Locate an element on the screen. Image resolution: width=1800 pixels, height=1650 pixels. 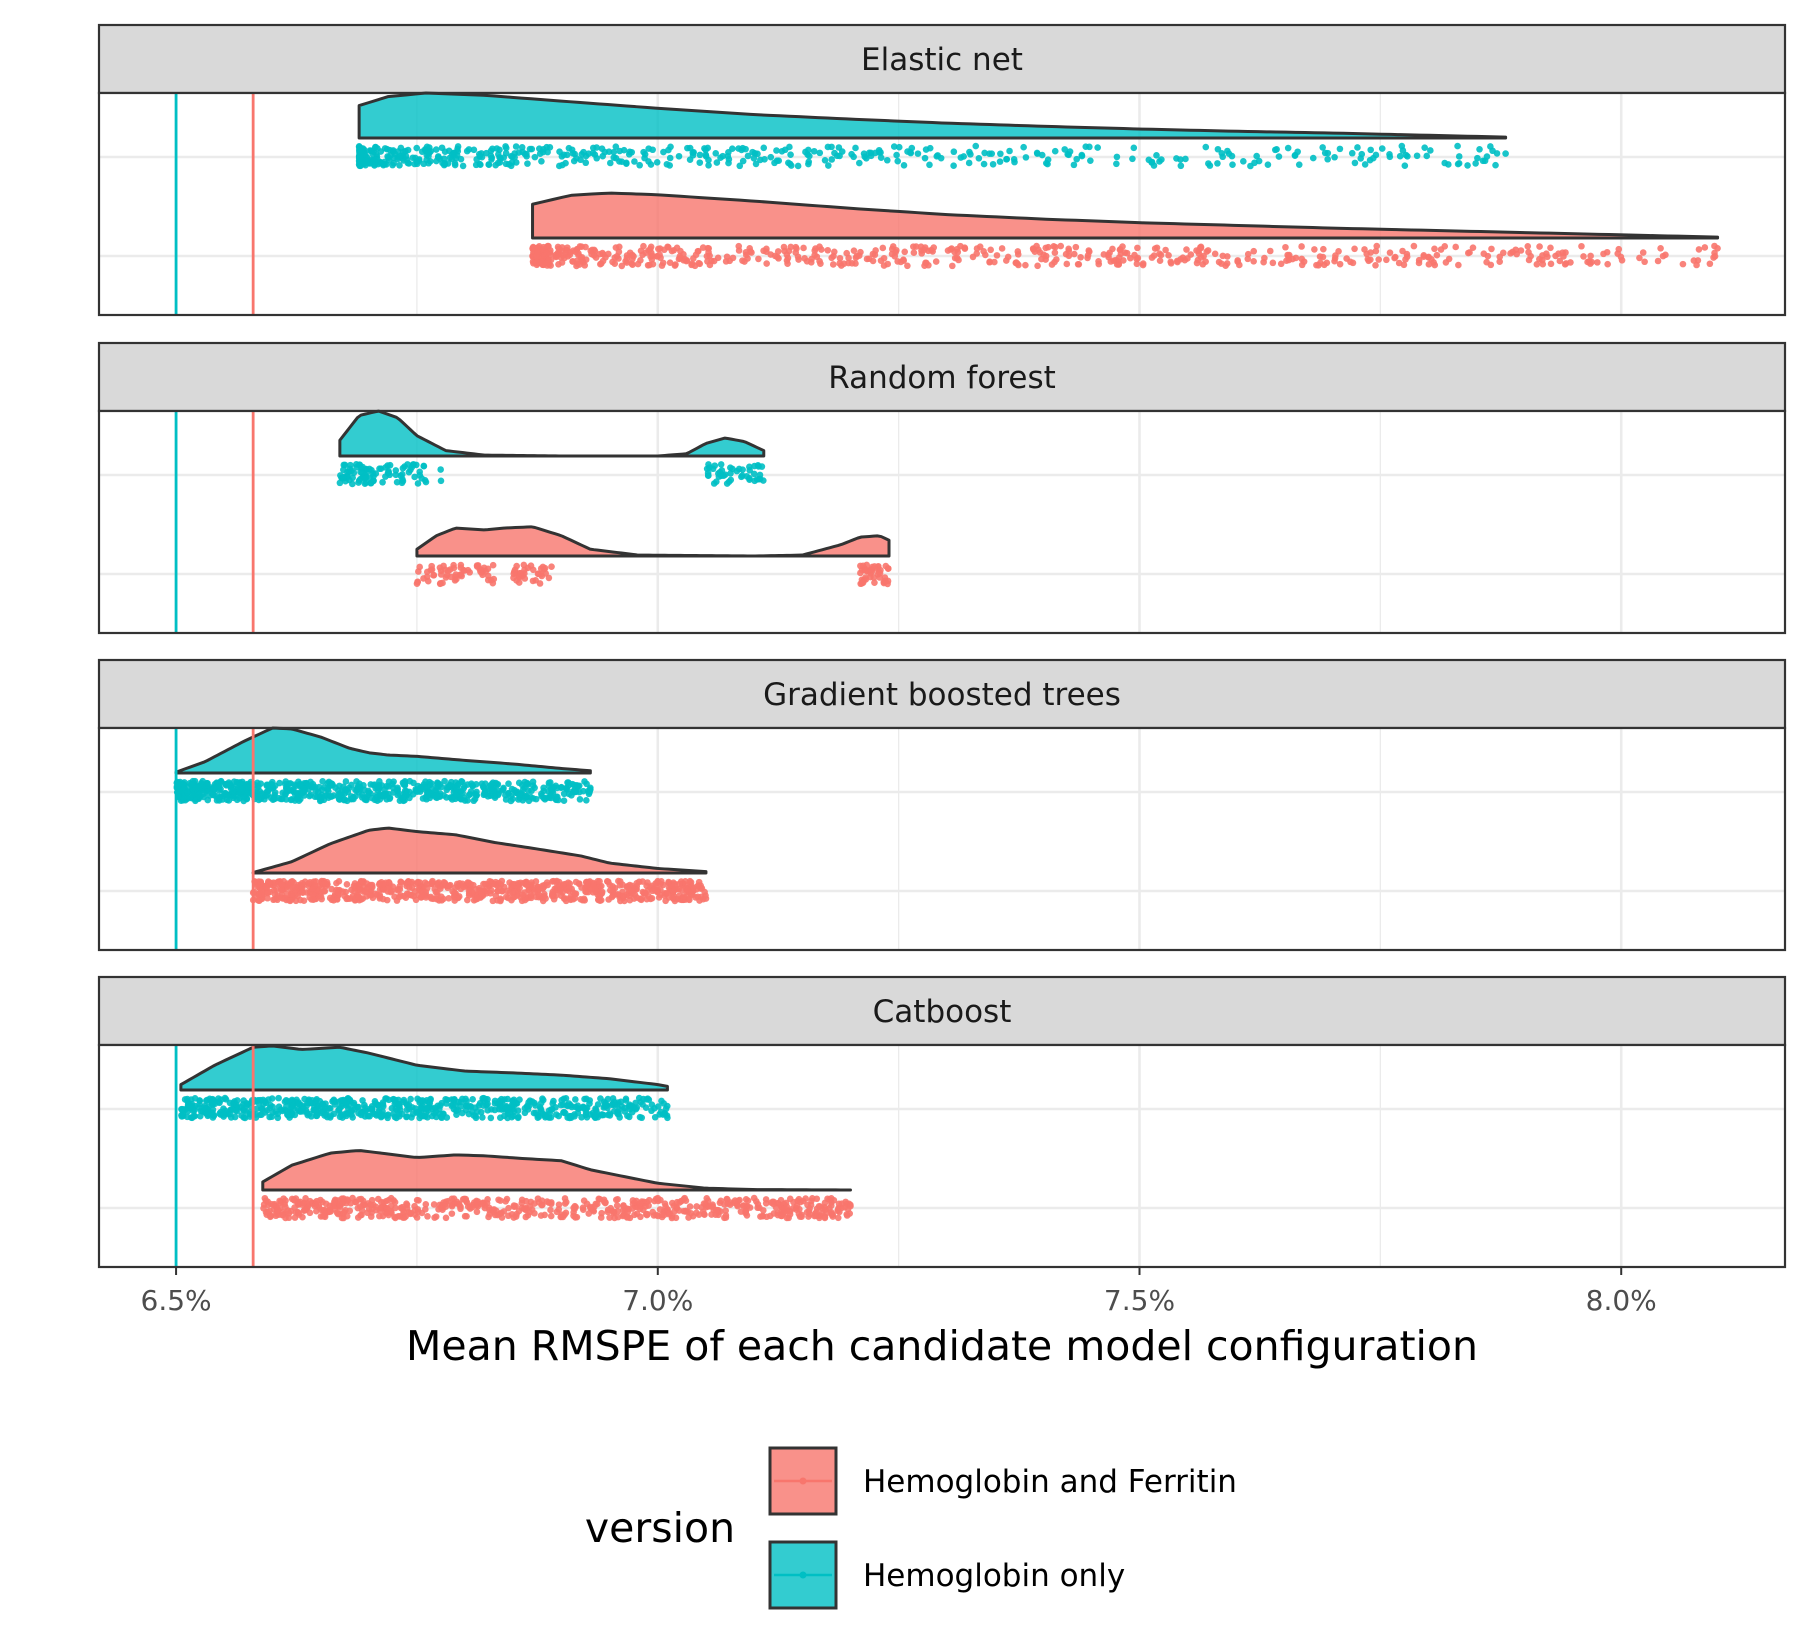
x-tick-label: 7.0% is located at coordinates (657, 1300).